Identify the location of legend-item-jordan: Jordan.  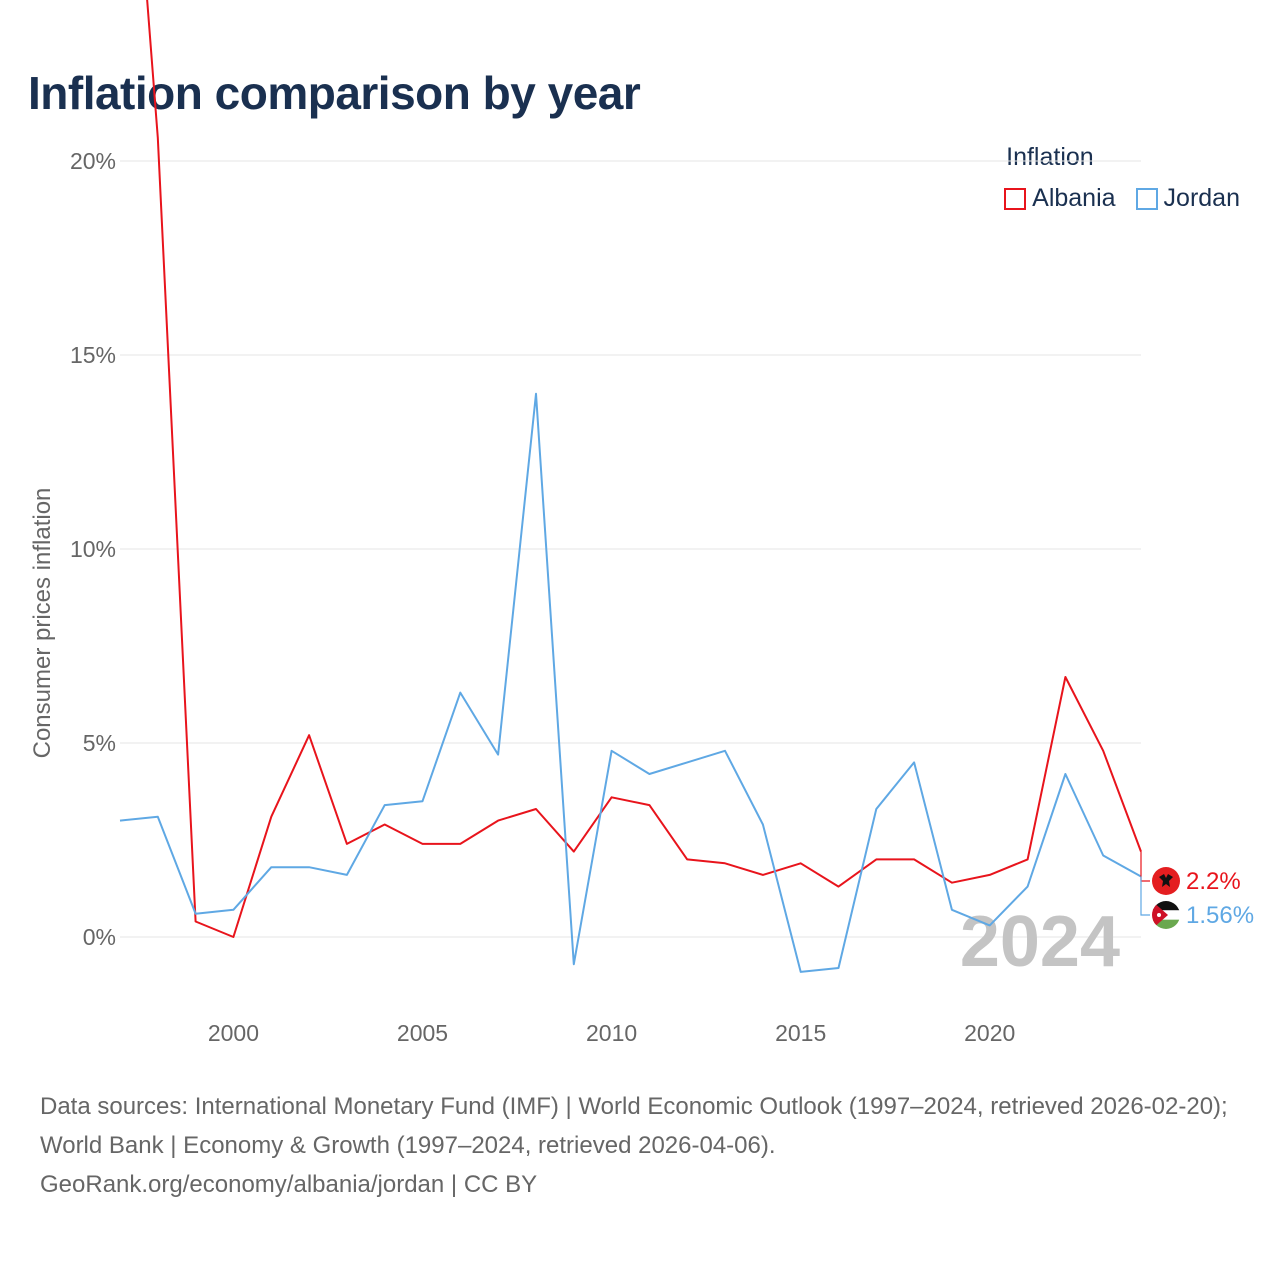
(1187, 198).